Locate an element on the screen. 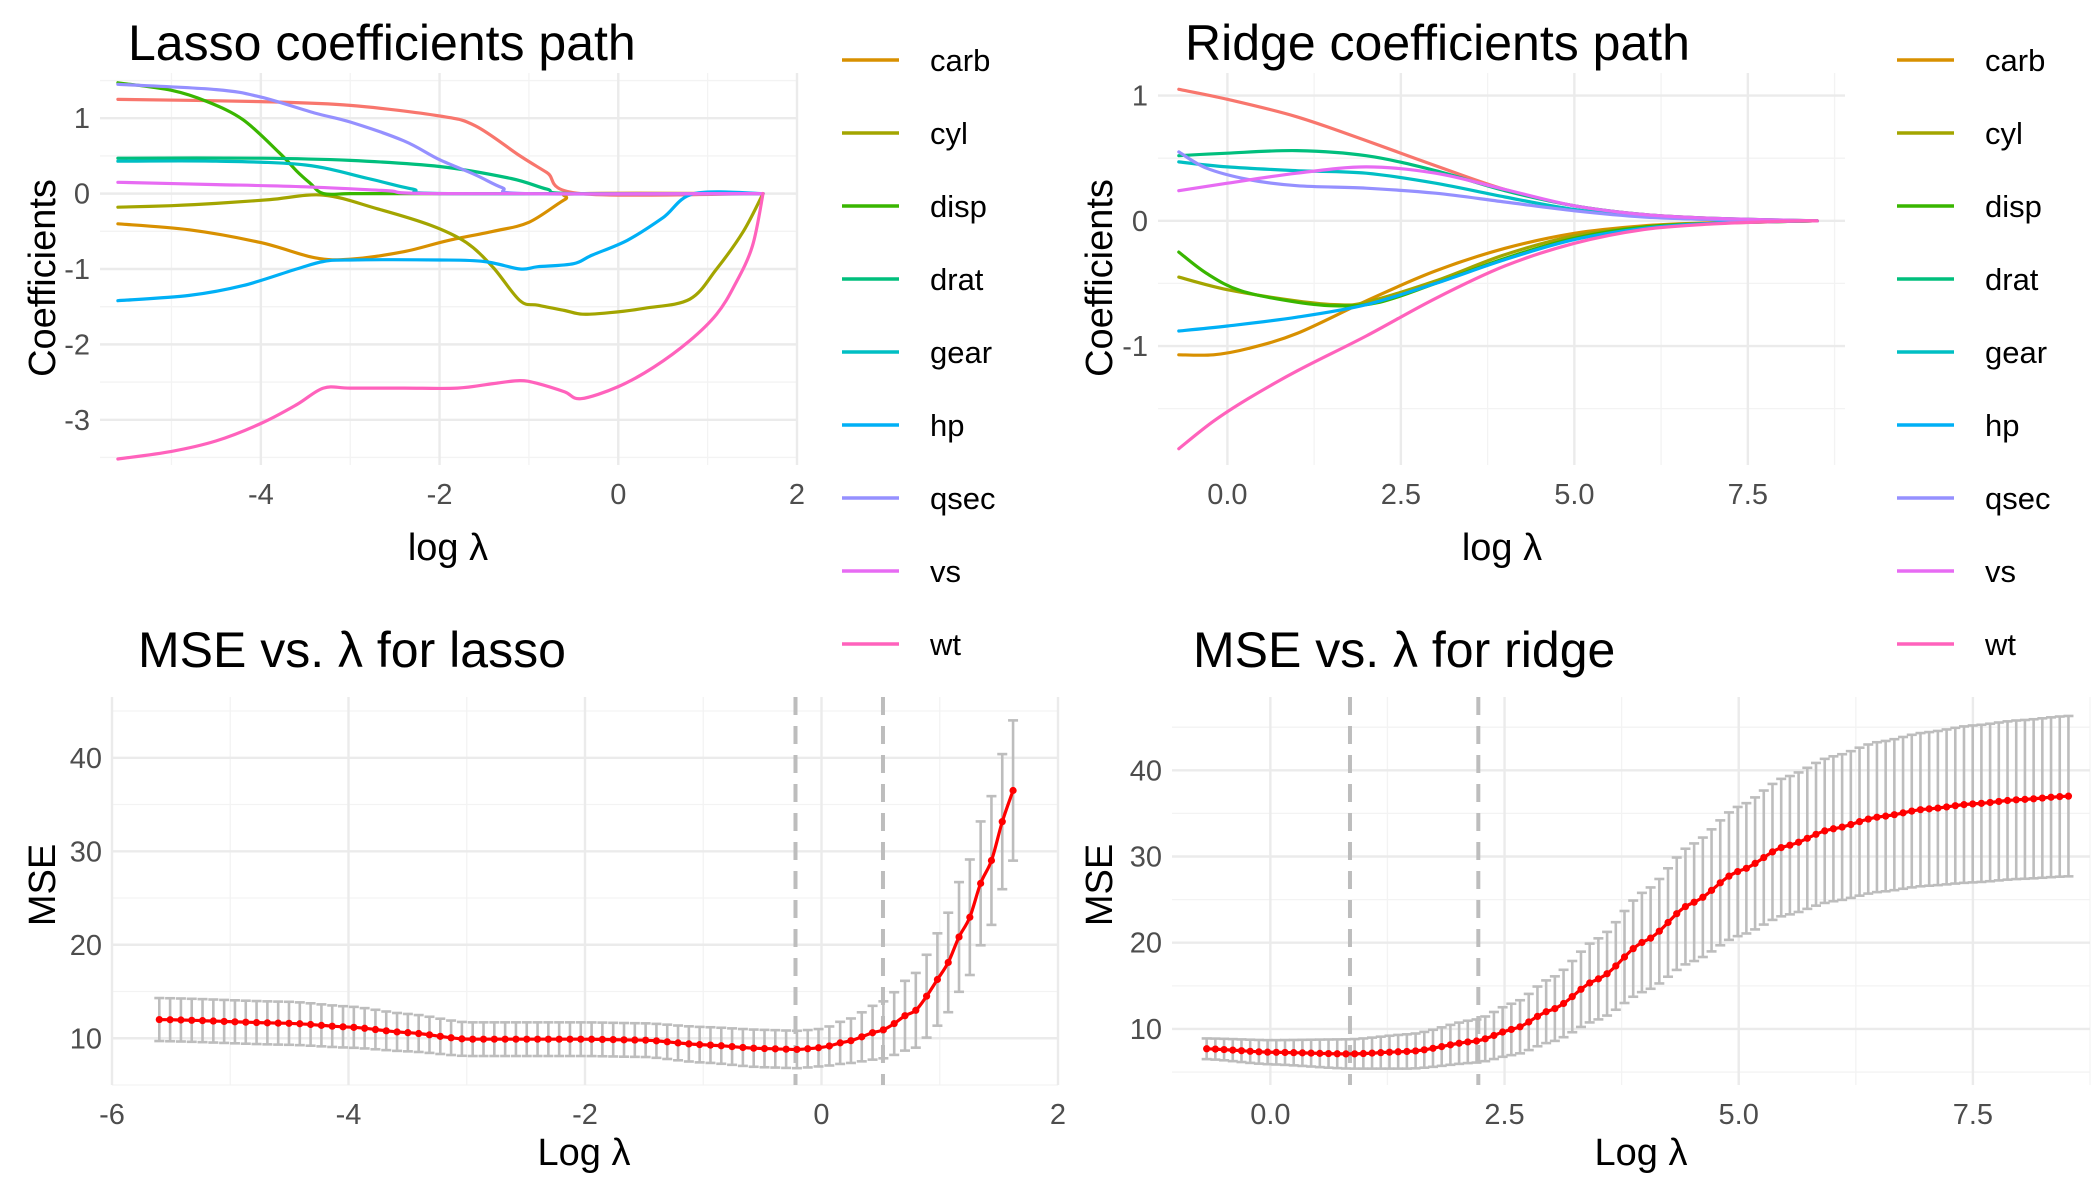 This screenshot has width=2100, height=1200. lasso-coef-line-cyl is located at coordinates (440, 254).